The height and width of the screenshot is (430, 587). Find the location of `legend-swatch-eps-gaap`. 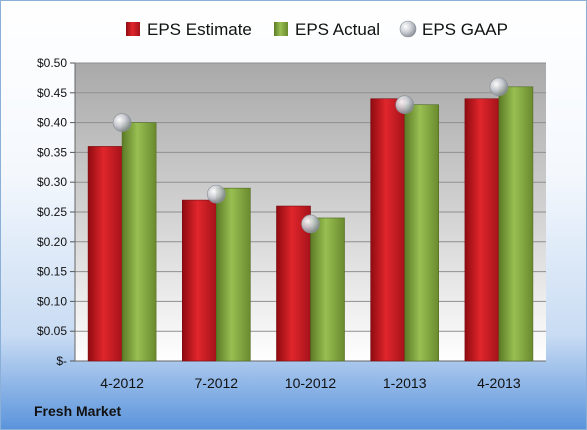

legend-swatch-eps-gaap is located at coordinates (408, 29).